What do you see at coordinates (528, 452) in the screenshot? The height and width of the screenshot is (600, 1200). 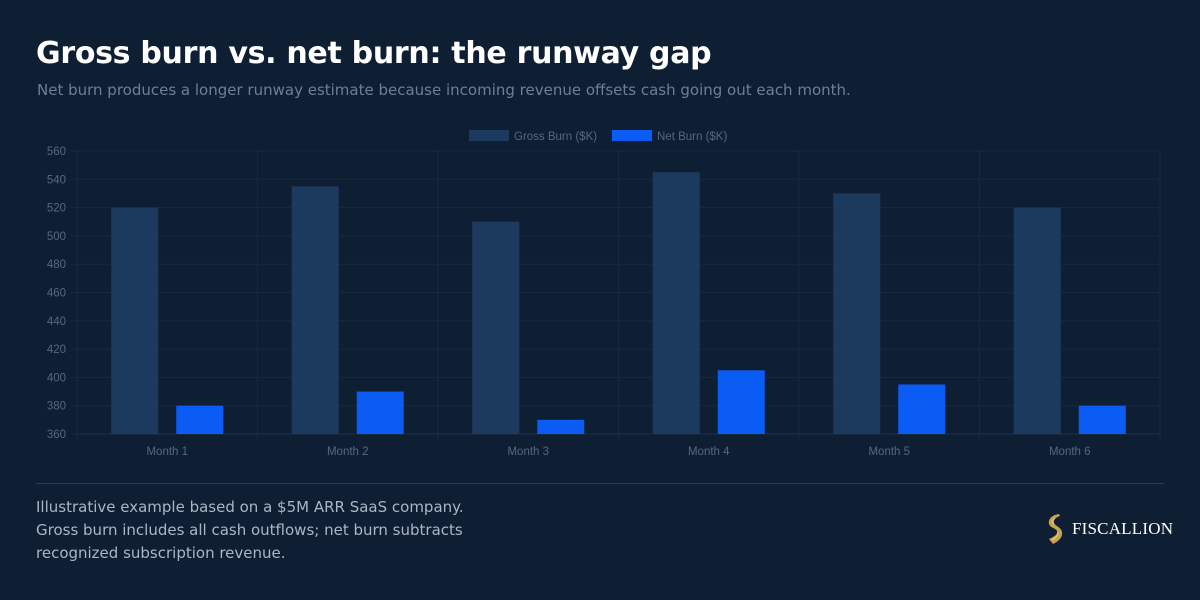 I see `x-tick-label: Month 3` at bounding box center [528, 452].